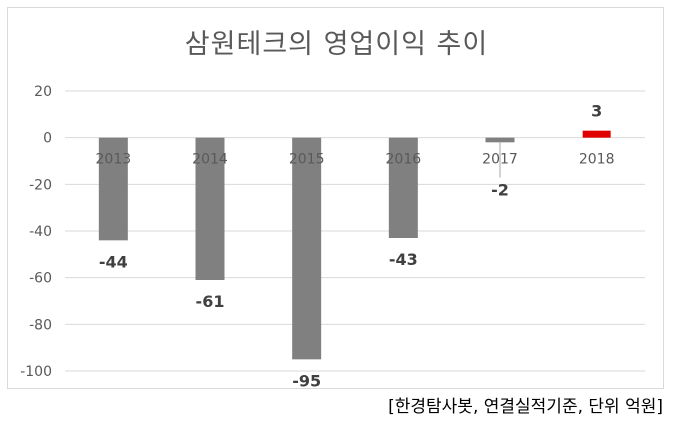 Image resolution: width=673 pixels, height=421 pixels. Describe the element at coordinates (210, 301) in the screenshot. I see `data-label: -61` at that location.